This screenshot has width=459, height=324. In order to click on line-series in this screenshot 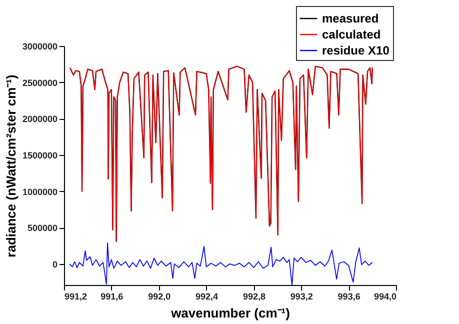, I will do `click(221, 263)`.